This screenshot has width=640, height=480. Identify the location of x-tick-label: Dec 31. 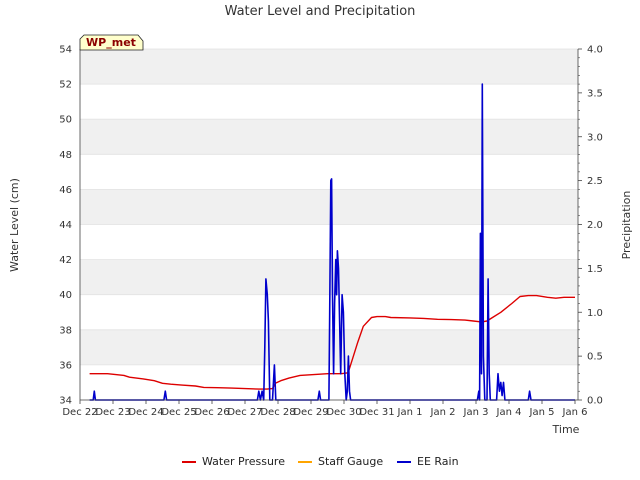
(376, 412).